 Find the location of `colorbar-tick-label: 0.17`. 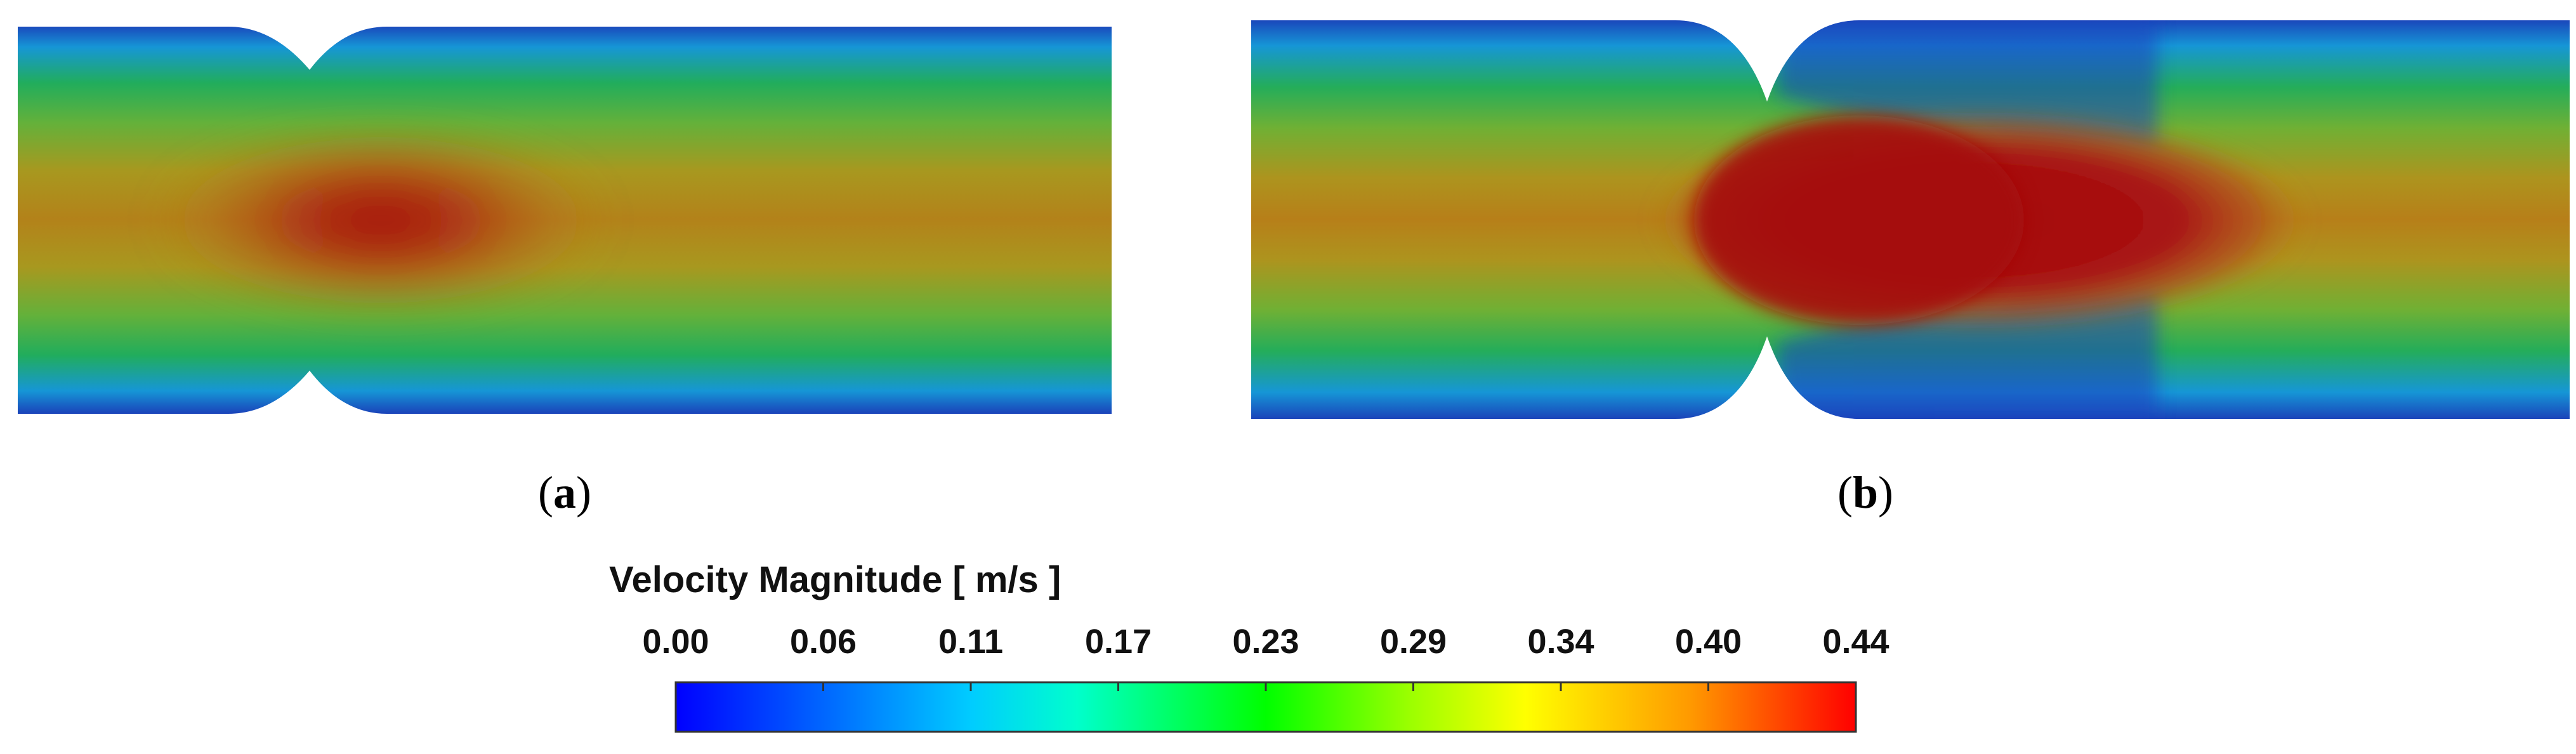

colorbar-tick-label: 0.17 is located at coordinates (1118, 642).